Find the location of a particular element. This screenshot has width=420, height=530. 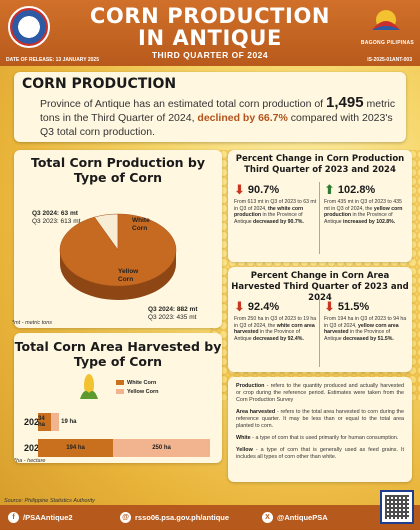

legend-yellow: Yellow Corn is located at coordinates (137, 392).